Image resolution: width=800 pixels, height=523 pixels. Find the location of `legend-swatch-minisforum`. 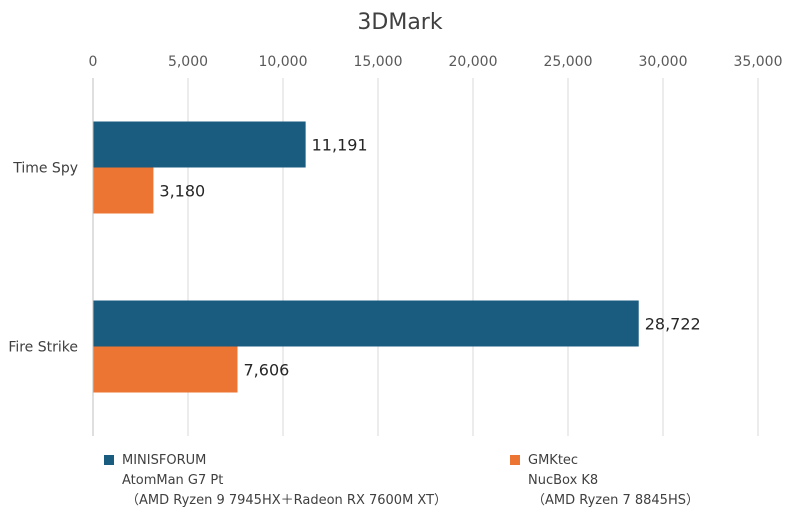

legend-swatch-minisforum is located at coordinates (109, 460).